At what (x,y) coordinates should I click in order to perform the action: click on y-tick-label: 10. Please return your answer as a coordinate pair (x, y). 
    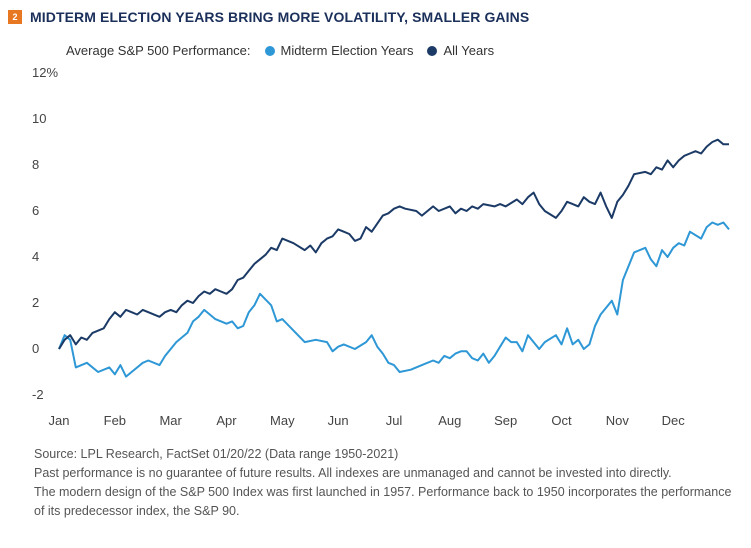
    Looking at the image, I should click on (39, 118).